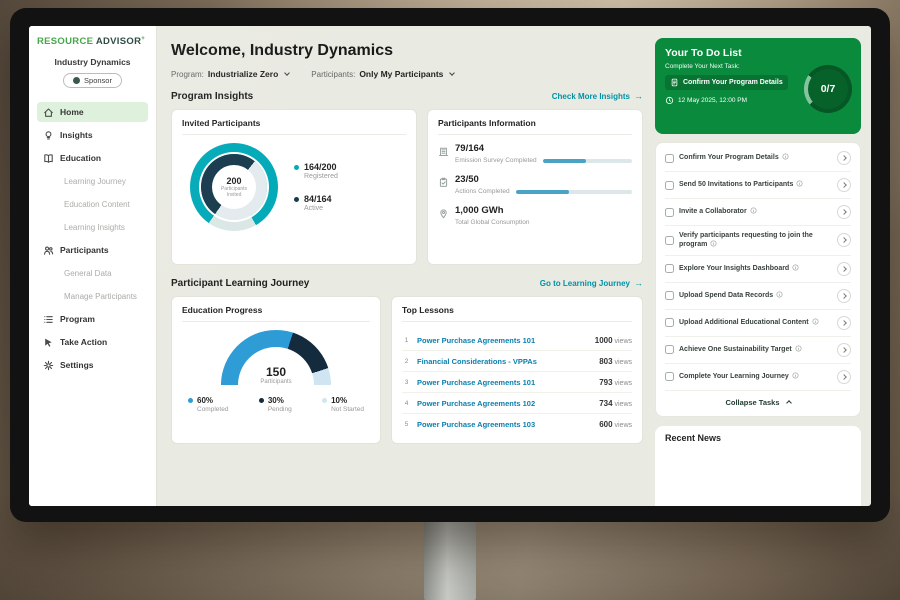 This screenshot has width=900, height=600. I want to click on due-date-label: 12 May 2025, 12:00 PM, so click(713, 100).